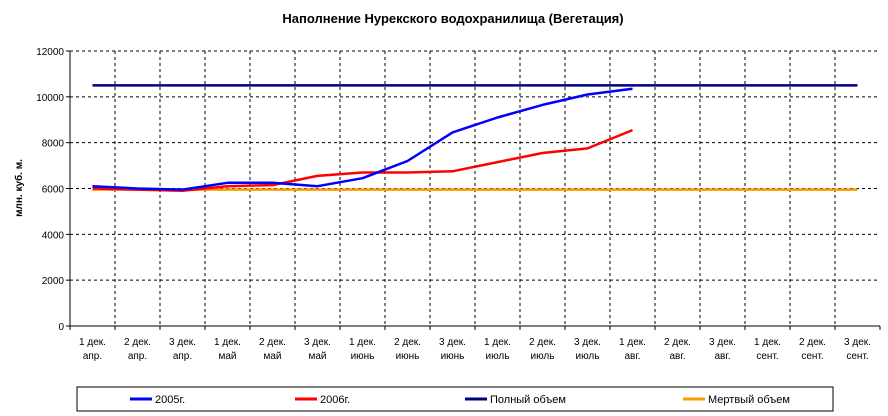 This screenshot has height=416, width=888. What do you see at coordinates (19, 188) in the screenshot?
I see `y-axis-label: млн. куб. м.` at bounding box center [19, 188].